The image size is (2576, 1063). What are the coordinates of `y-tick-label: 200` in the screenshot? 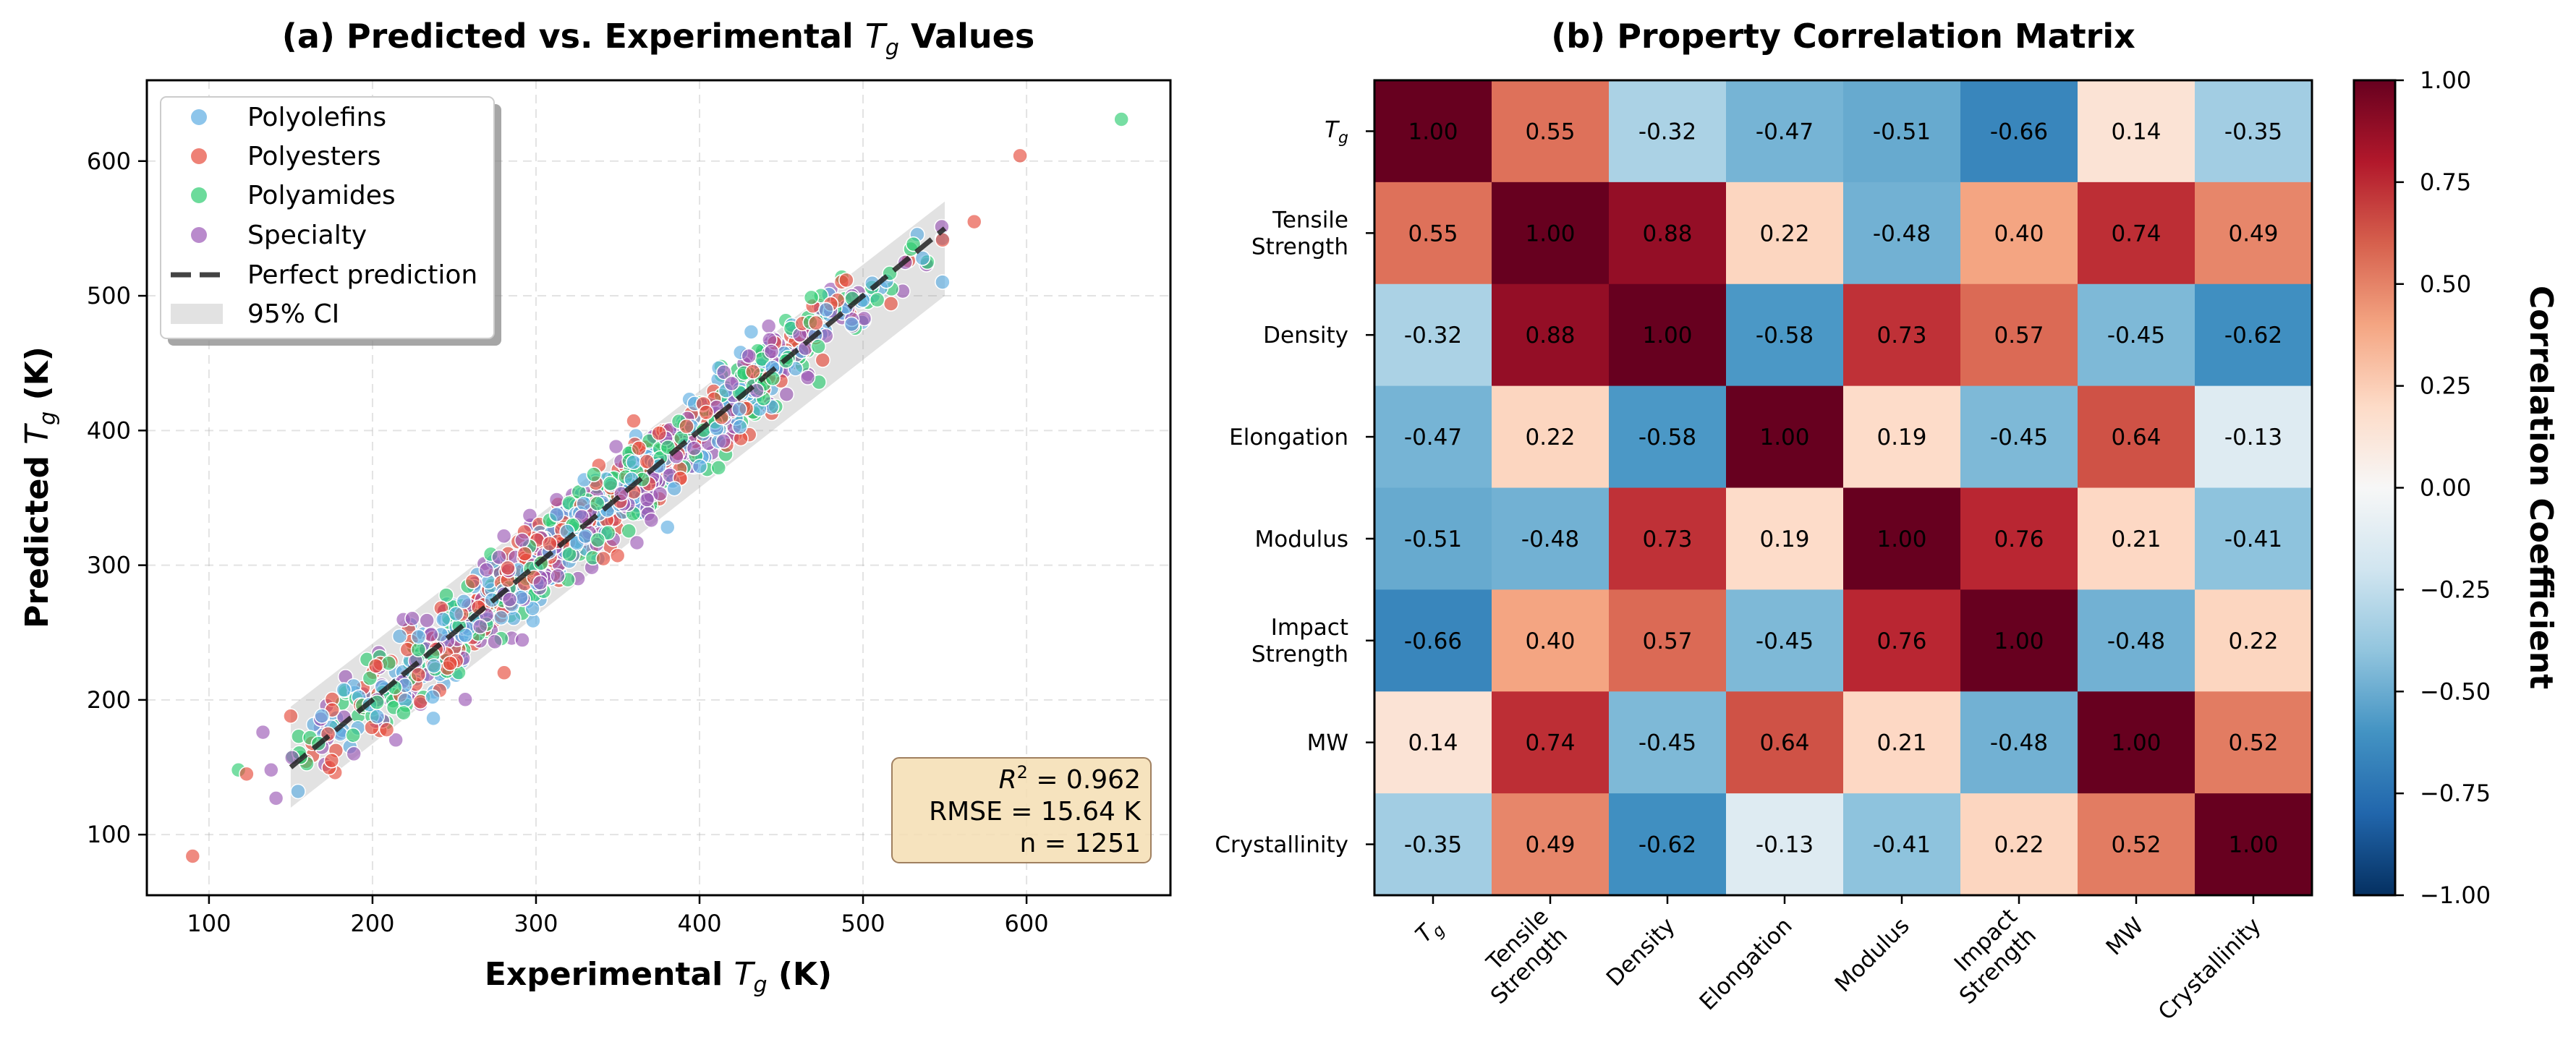 It's located at (109, 700).